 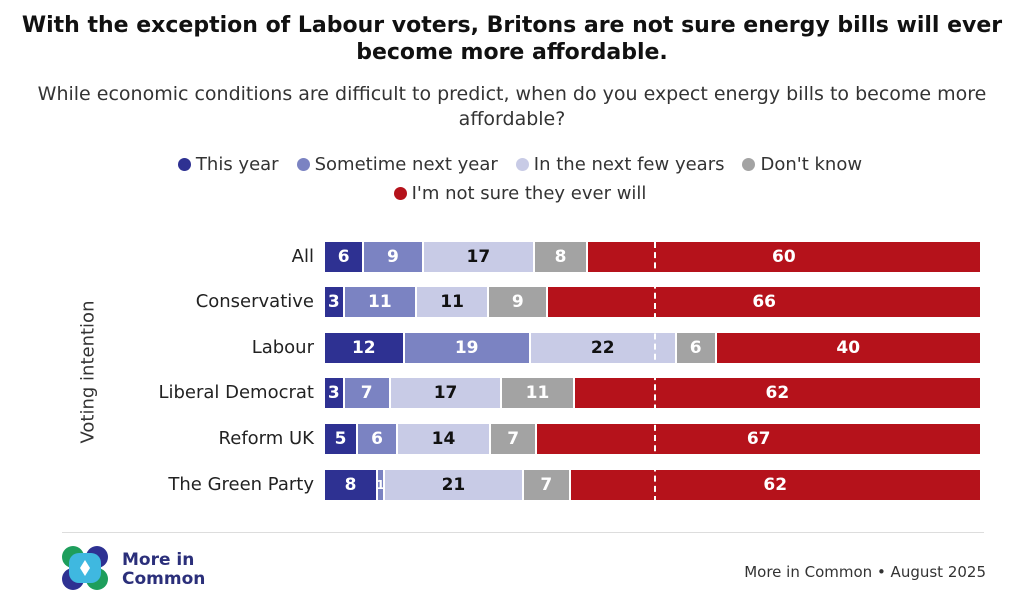 What do you see at coordinates (266, 438) in the screenshot?
I see `row-label: Reform UK` at bounding box center [266, 438].